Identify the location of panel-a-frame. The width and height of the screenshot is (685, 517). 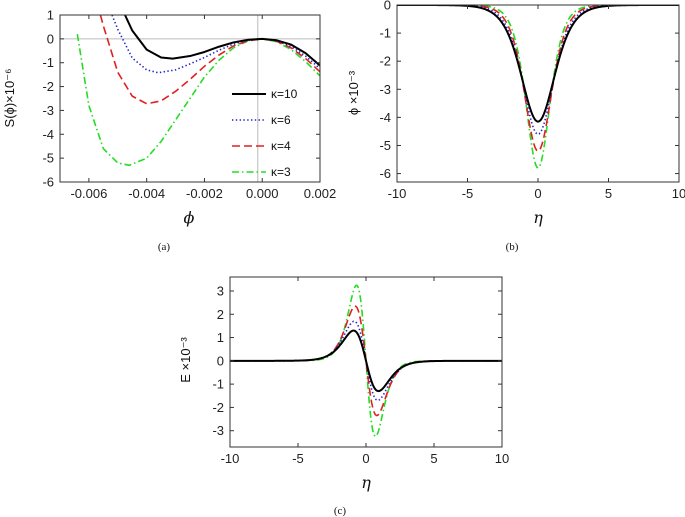
(190, 98).